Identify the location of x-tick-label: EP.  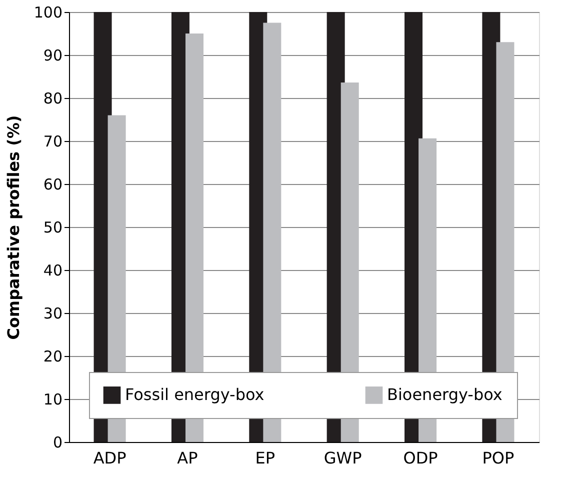
(265, 458).